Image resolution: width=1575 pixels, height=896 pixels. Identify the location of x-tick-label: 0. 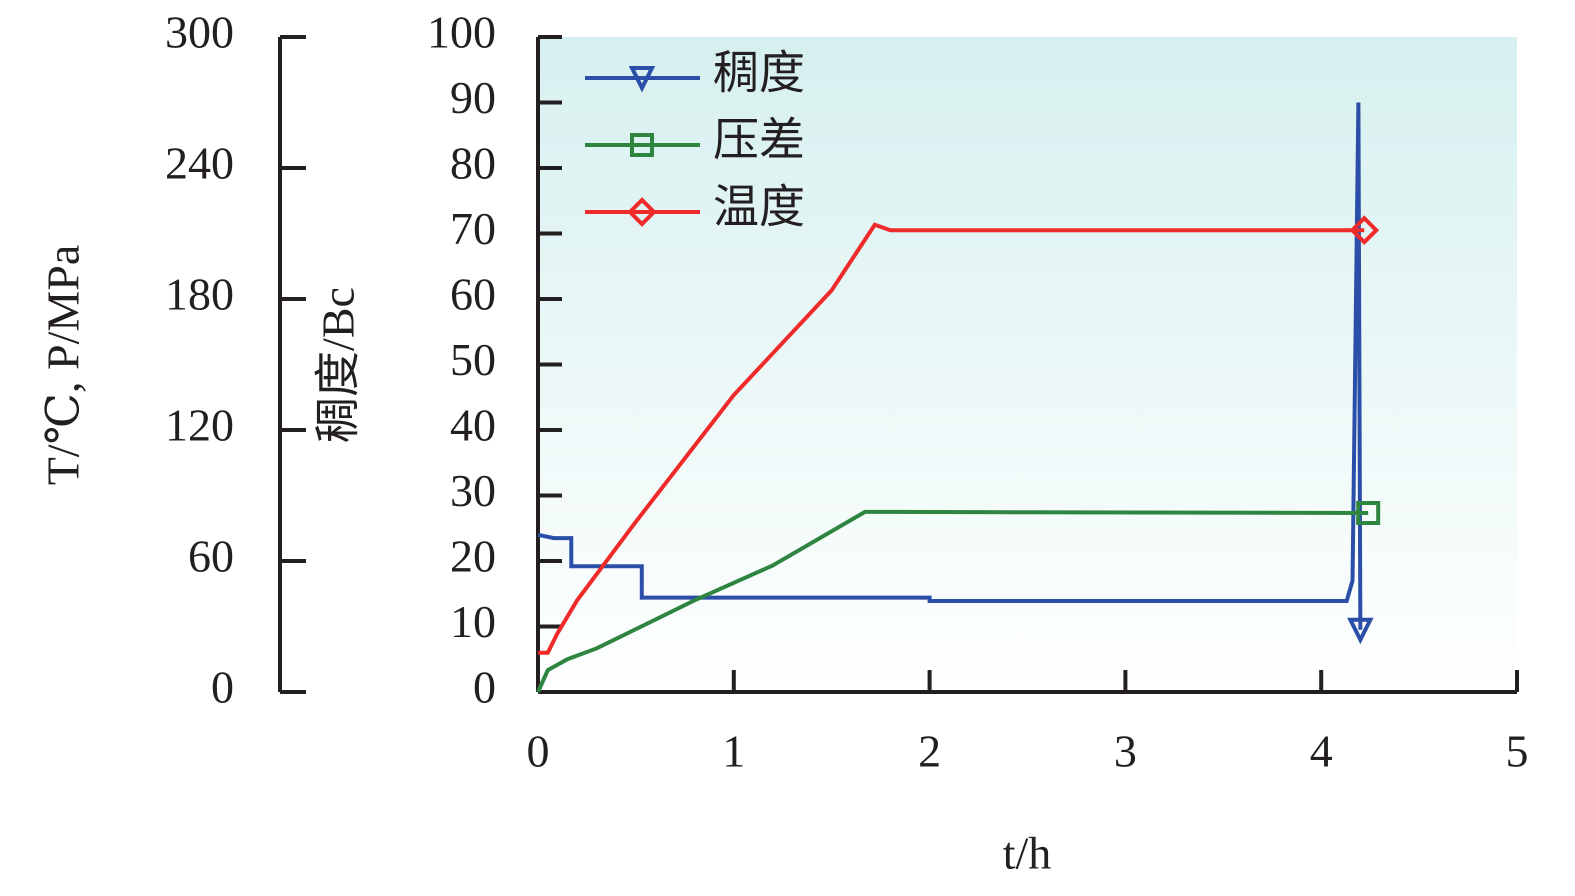
(538, 751).